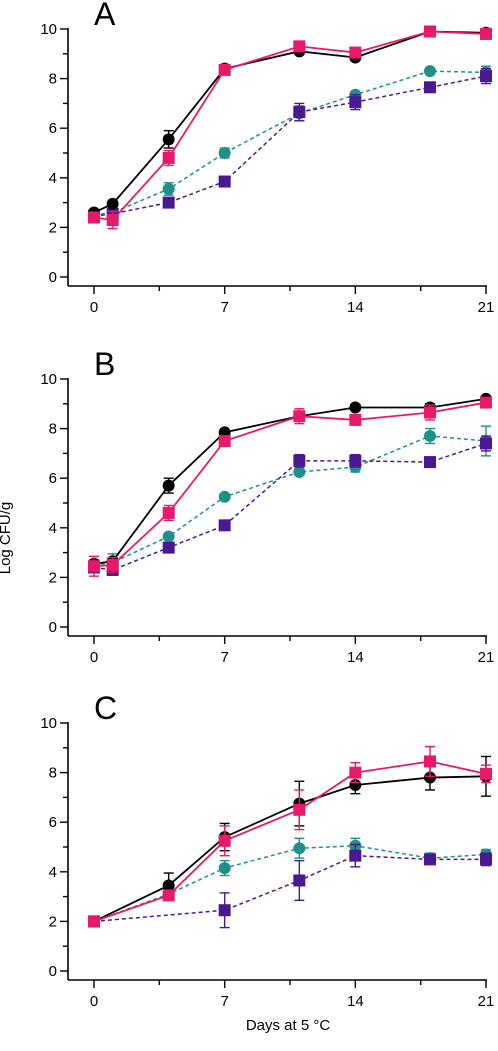  What do you see at coordinates (53, 227) in the screenshot?
I see `y-tick-label: 2` at bounding box center [53, 227].